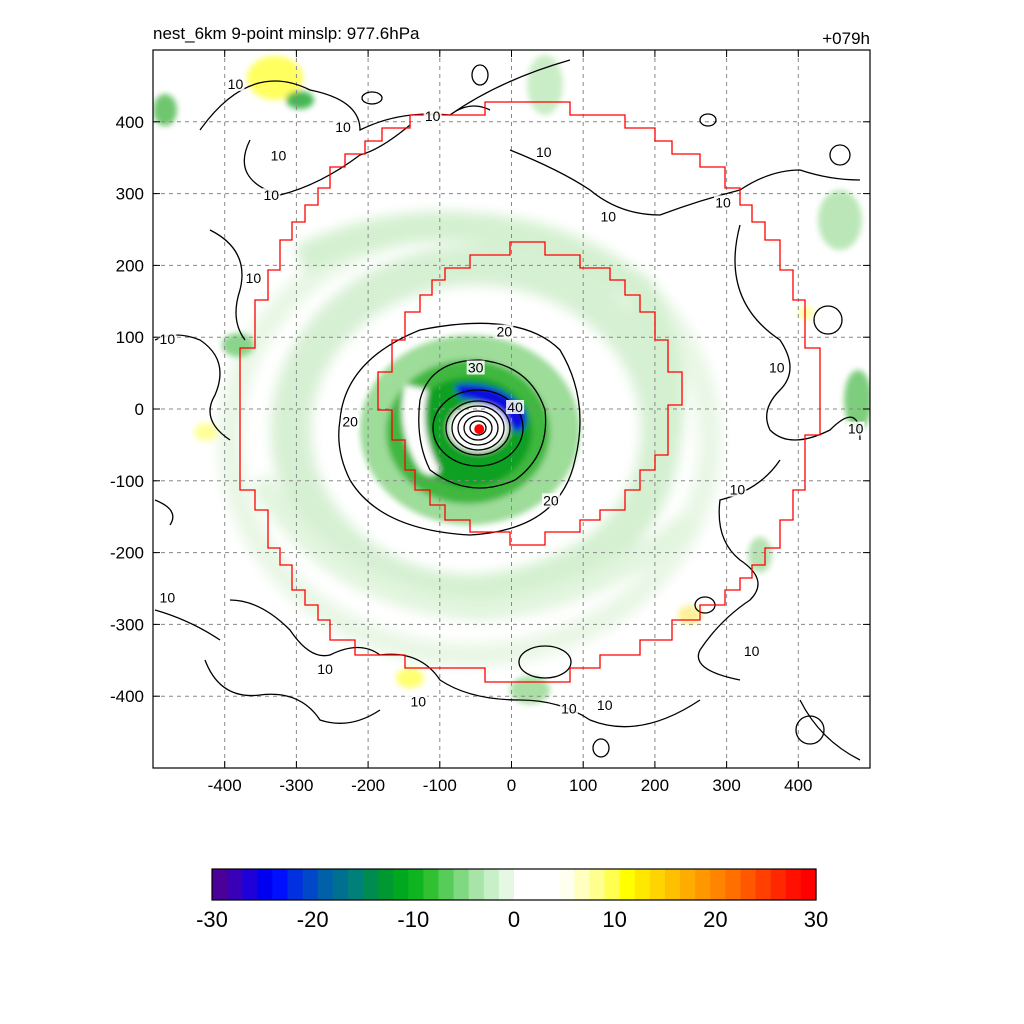  Describe the element at coordinates (816, 919) in the screenshot. I see `colorbar-tick-label: 30` at that location.